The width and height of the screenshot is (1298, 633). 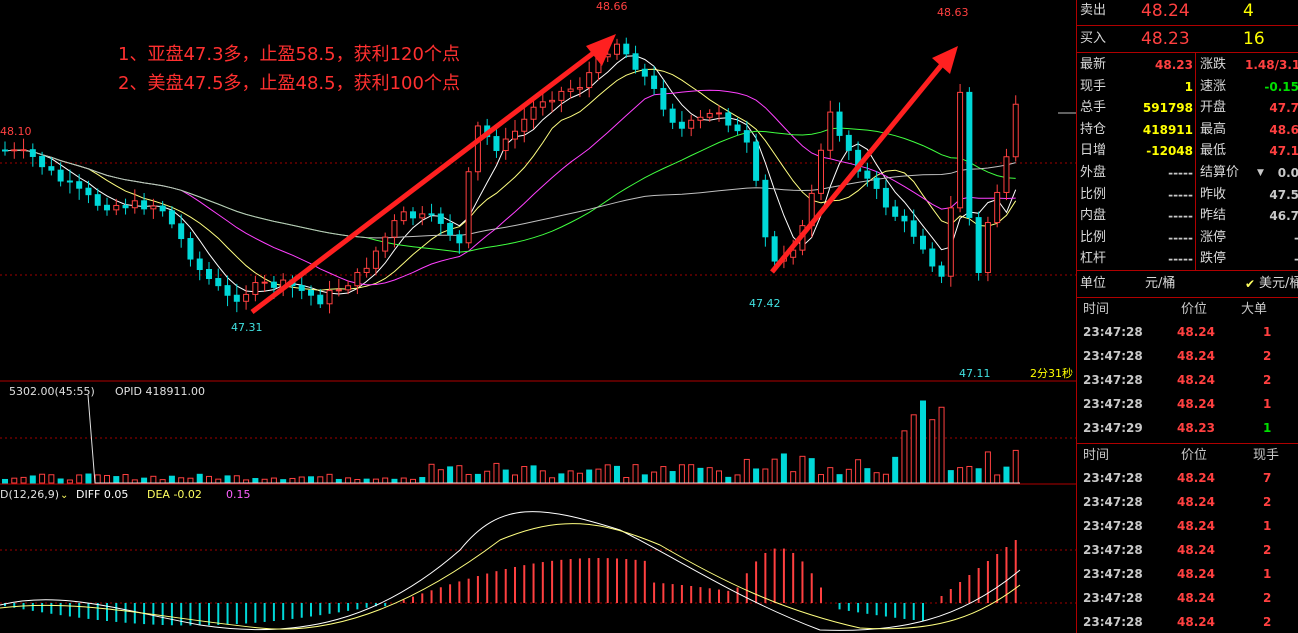 I want to click on quote-row: 总手 591798 开盘 47.7, so click(x=1187, y=108).